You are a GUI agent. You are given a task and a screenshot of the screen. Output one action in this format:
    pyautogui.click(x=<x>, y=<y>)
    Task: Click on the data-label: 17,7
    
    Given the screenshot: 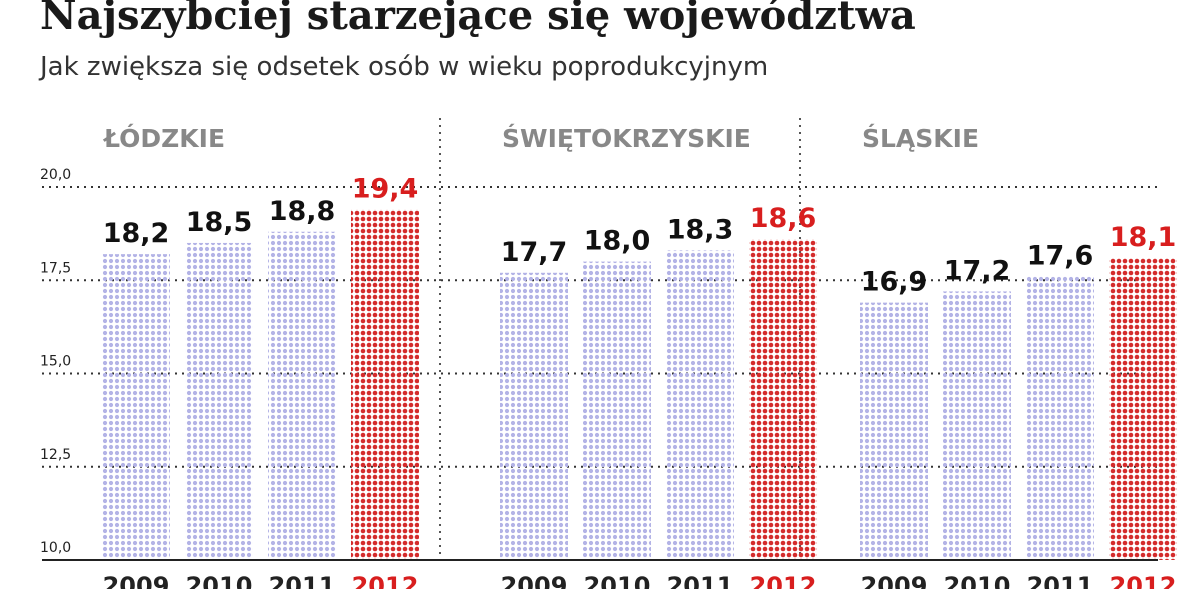 What is the action you would take?
    pyautogui.click(x=534, y=252)
    